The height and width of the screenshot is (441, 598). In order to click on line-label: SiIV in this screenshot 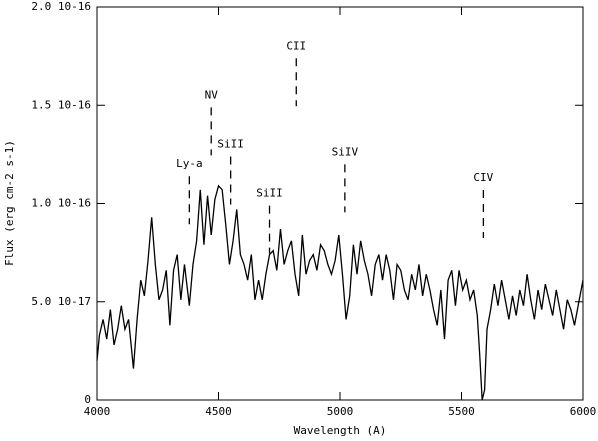, I will do `click(345, 151)`.